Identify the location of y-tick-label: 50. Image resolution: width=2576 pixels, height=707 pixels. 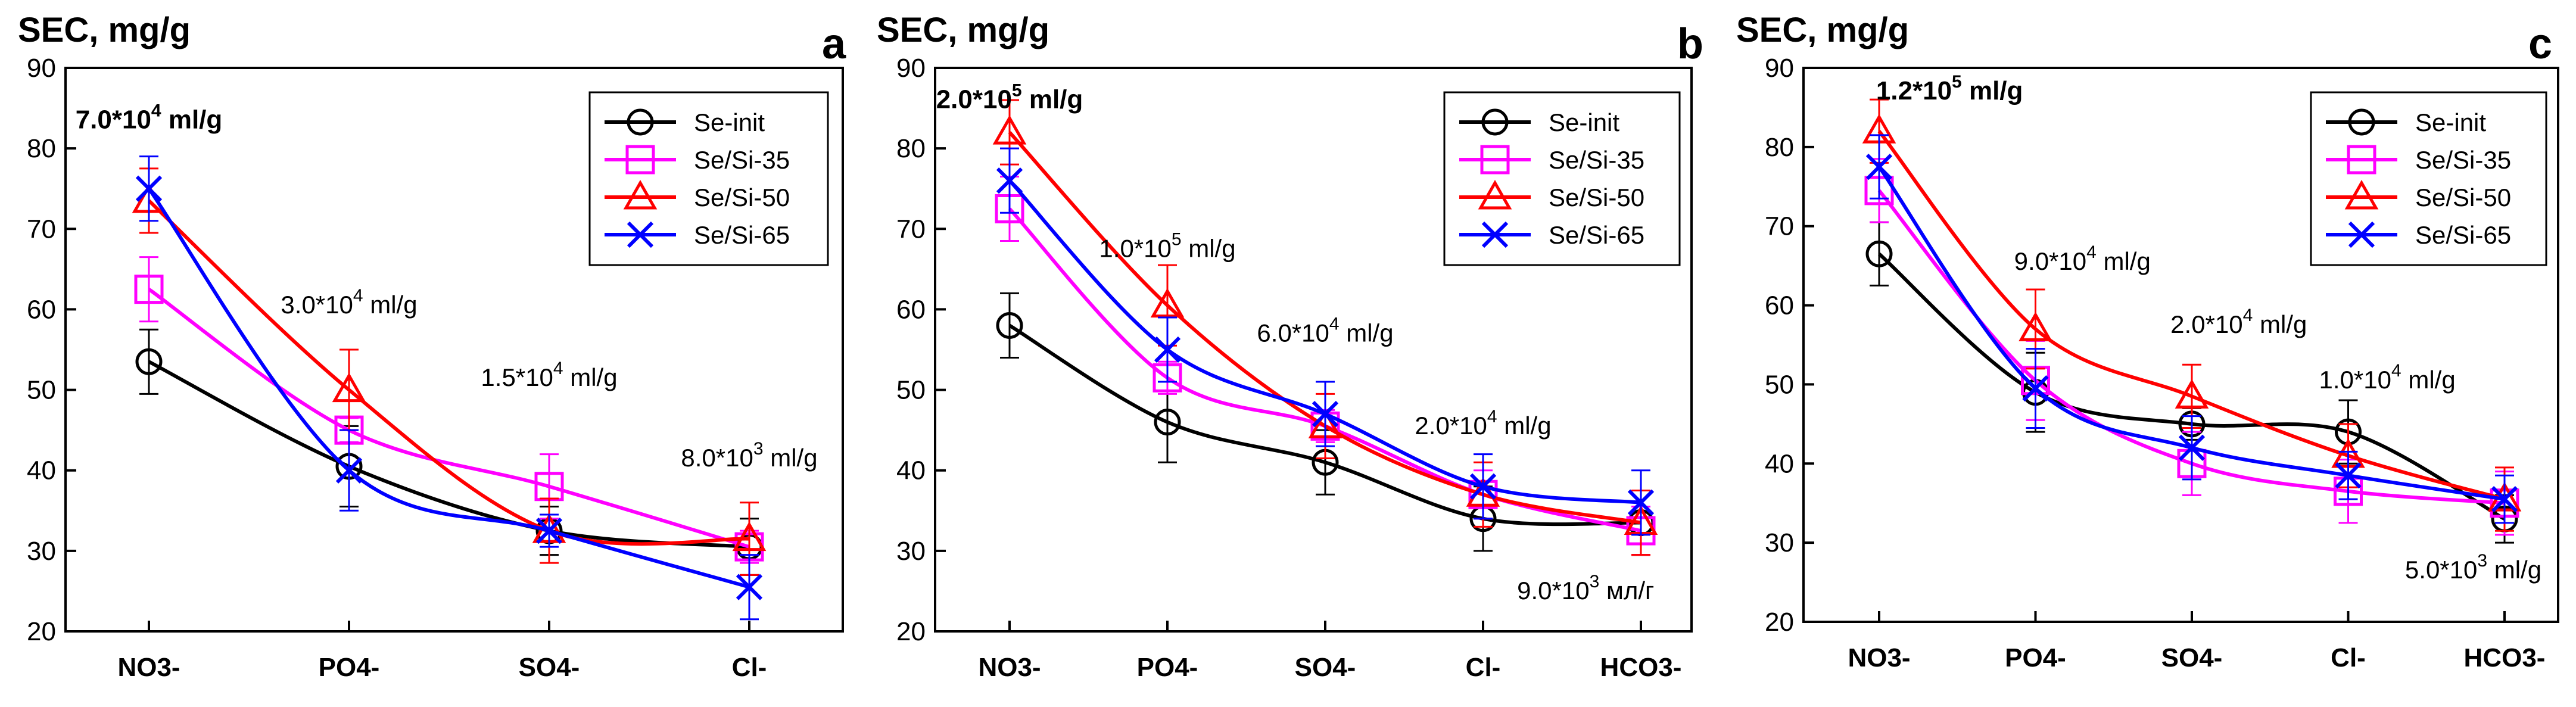
(911, 390).